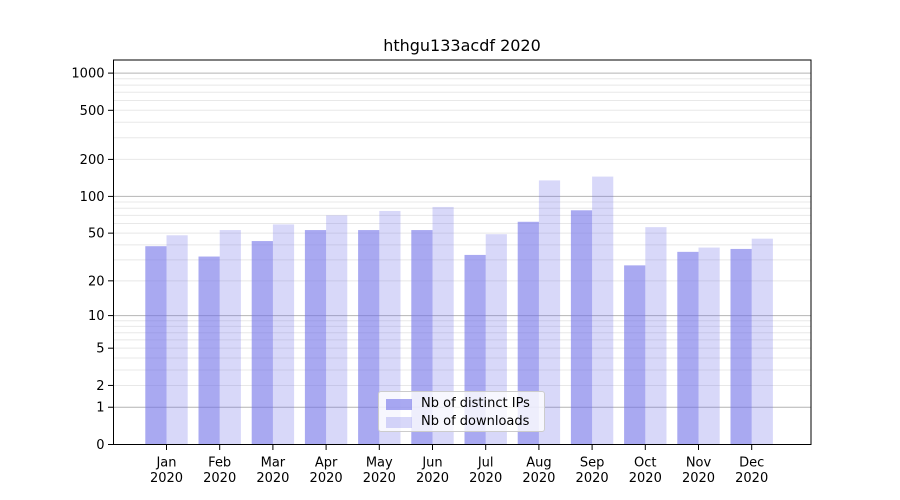 Image resolution: width=900 pixels, height=500 pixels. What do you see at coordinates (475, 421) in the screenshot?
I see `legend-label-downloads: Nb of downloads` at bounding box center [475, 421].